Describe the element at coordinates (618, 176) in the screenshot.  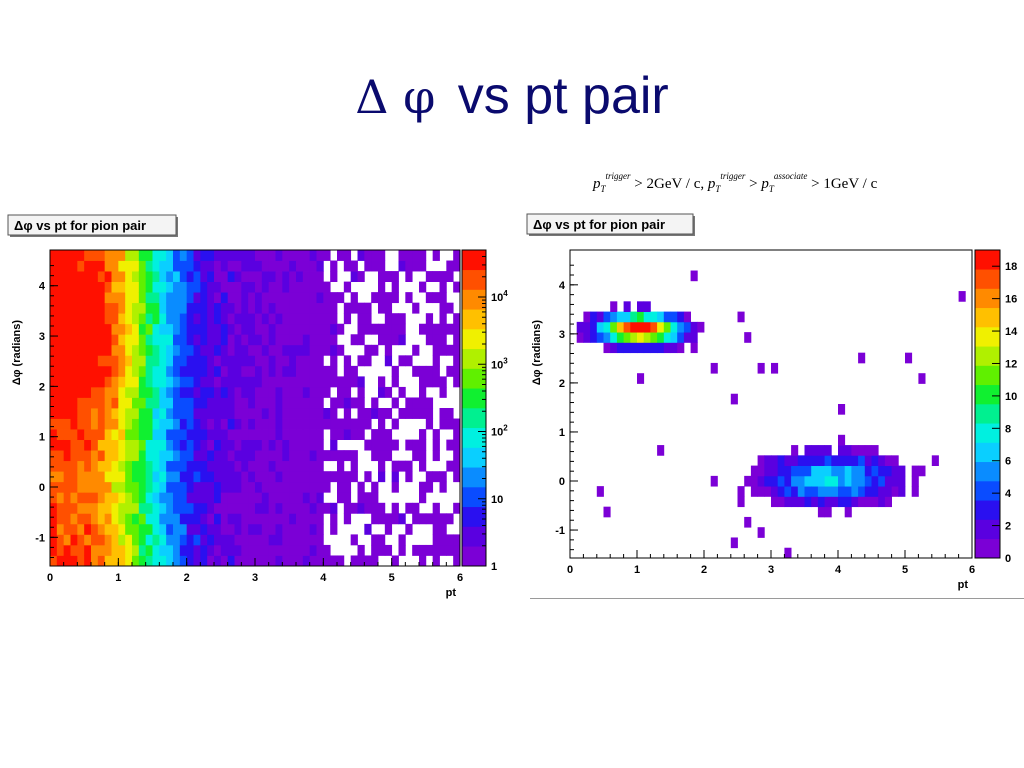
I see `formula-sup1: trigger` at that location.